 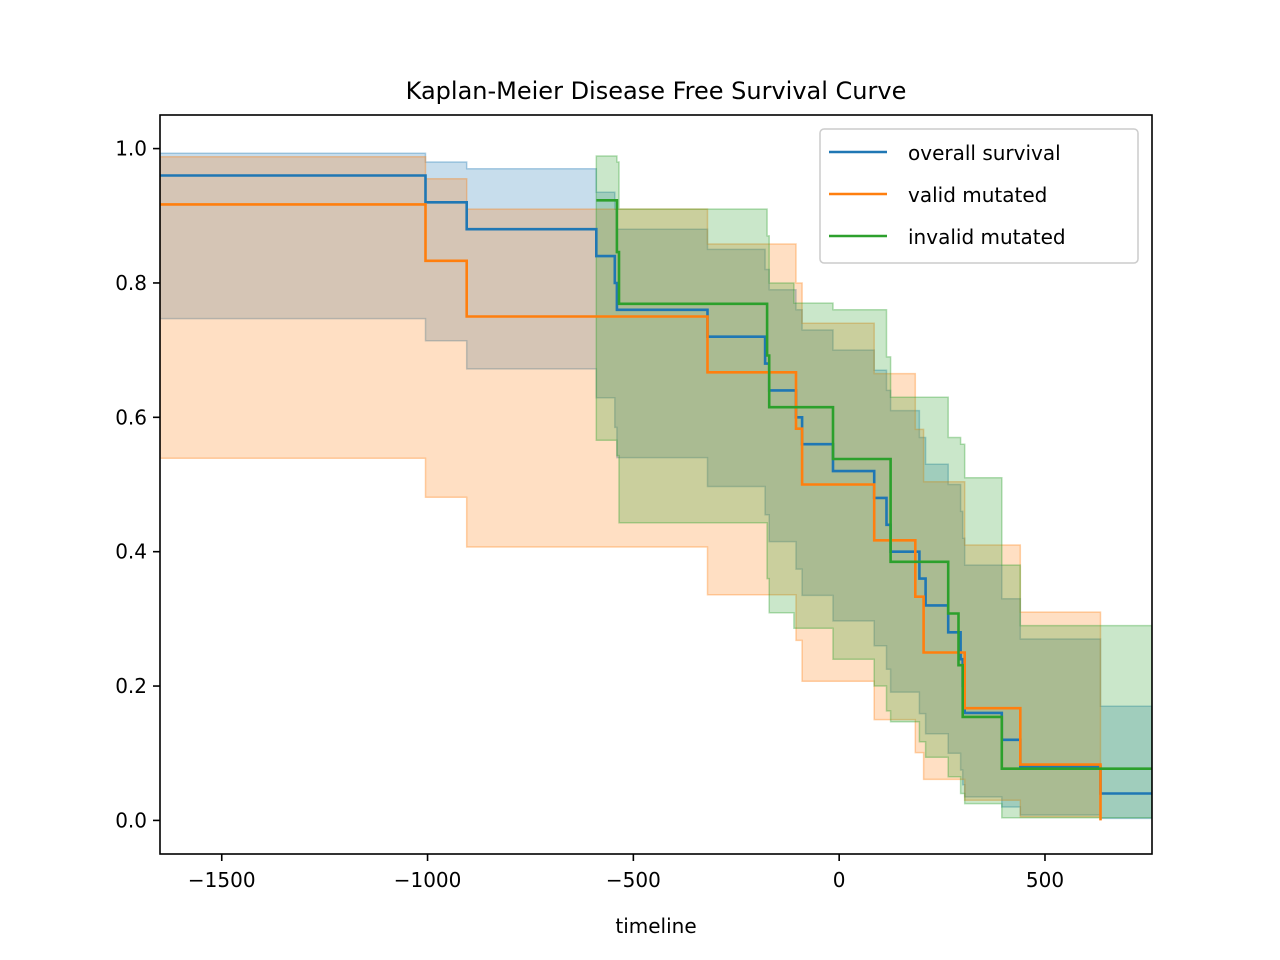 I want to click on x-tick-label: −1000, so click(x=428, y=880).